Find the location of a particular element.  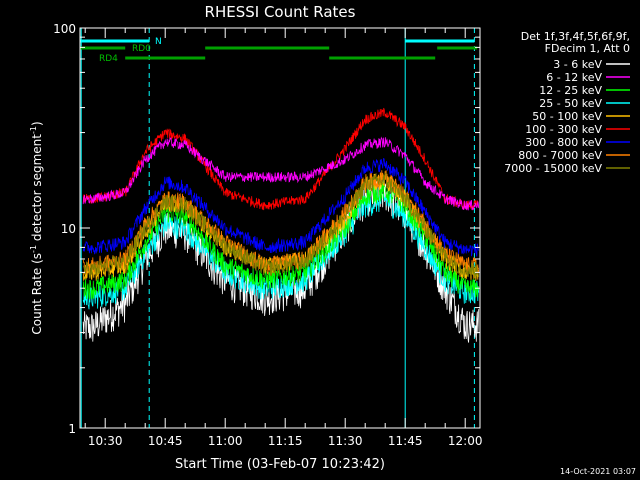

y-axis-label-sup2: -1 is located at coordinates (33, 130).